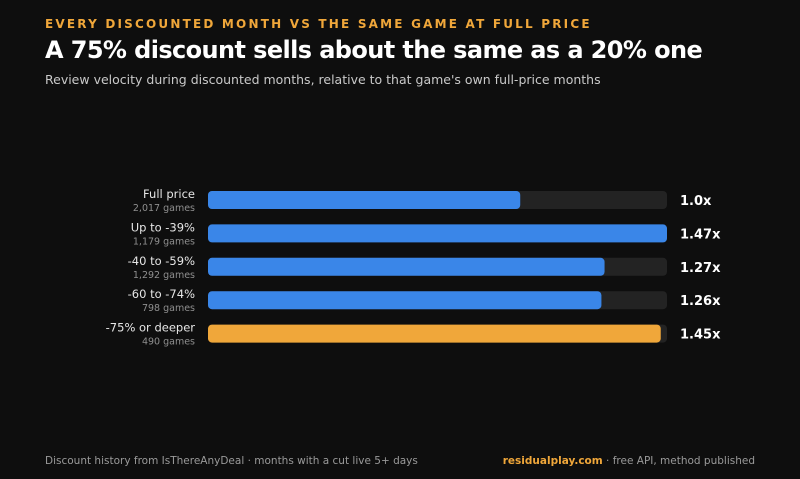 This screenshot has height=479, width=800. What do you see at coordinates (700, 234) in the screenshot?
I see `value-label: 1.47x` at bounding box center [700, 234].